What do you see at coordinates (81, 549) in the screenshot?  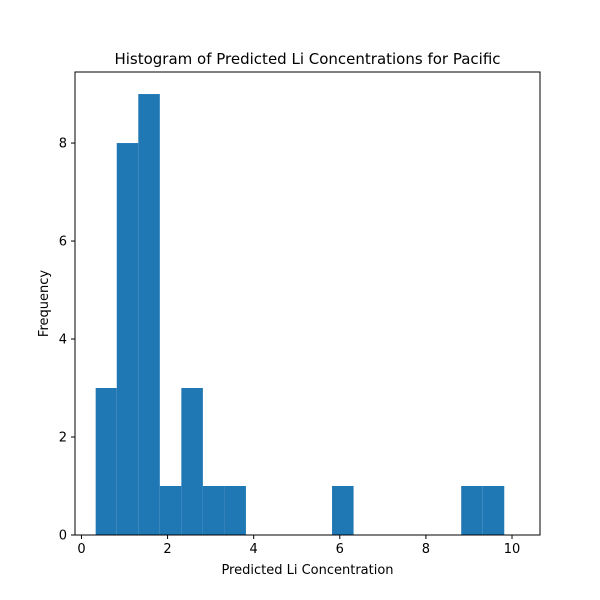 I see `x-tick-label: 0` at bounding box center [81, 549].